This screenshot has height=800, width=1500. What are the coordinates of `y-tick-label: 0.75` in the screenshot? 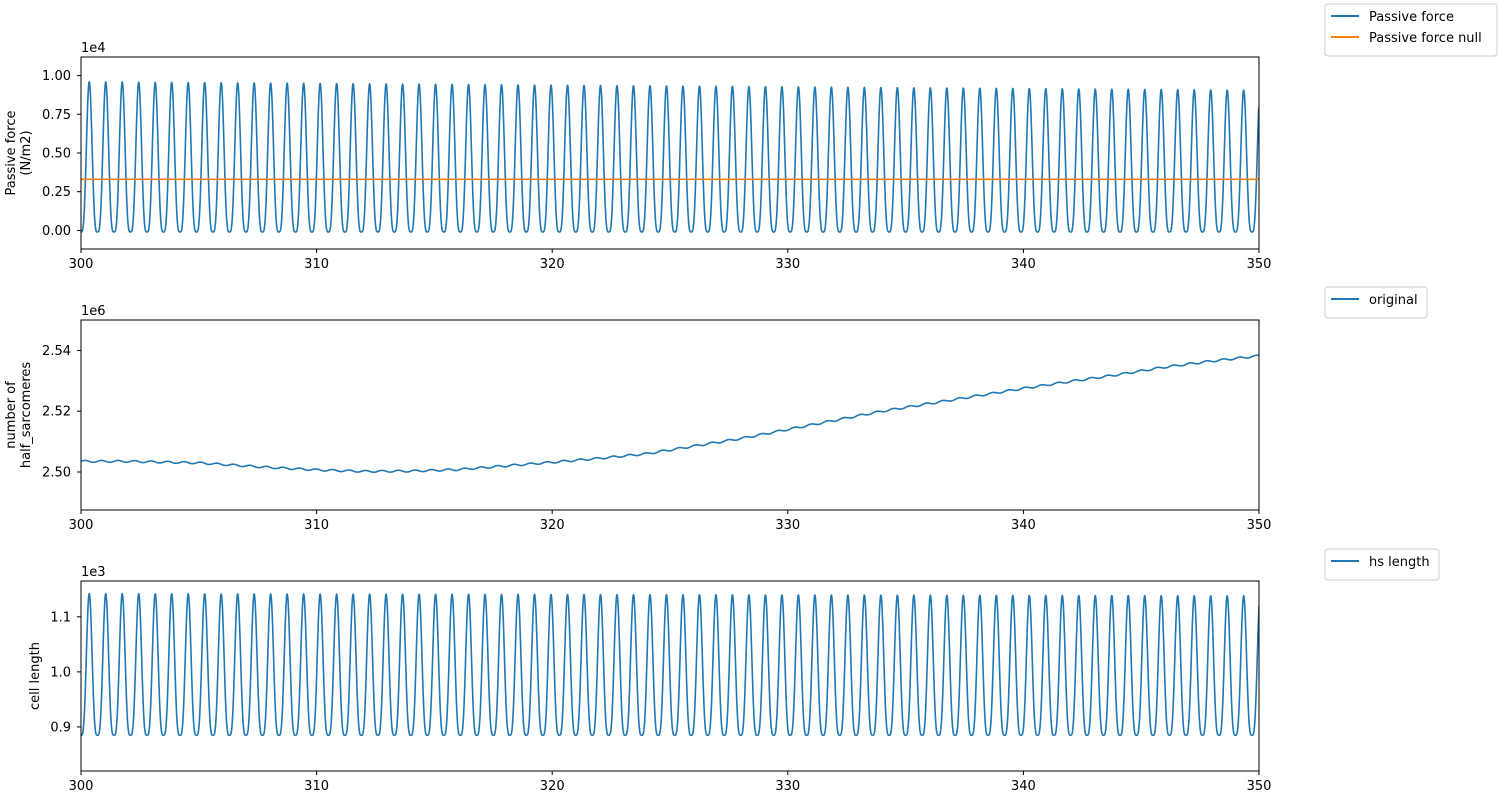 It's located at (56, 115).